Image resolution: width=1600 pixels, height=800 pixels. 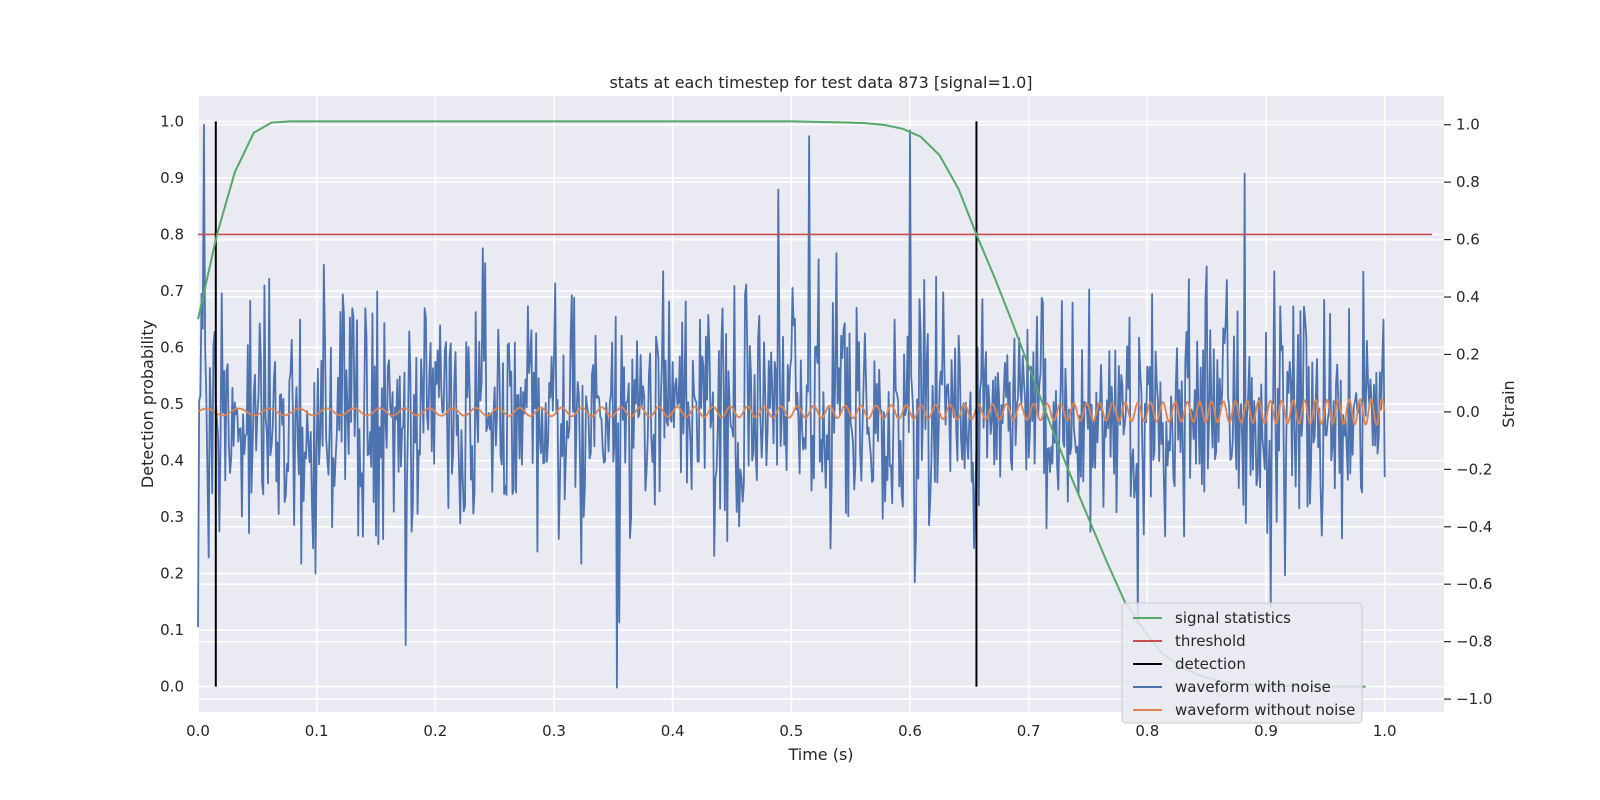 What do you see at coordinates (172, 121) in the screenshot?
I see `y-tick-label-left: 1.0` at bounding box center [172, 121].